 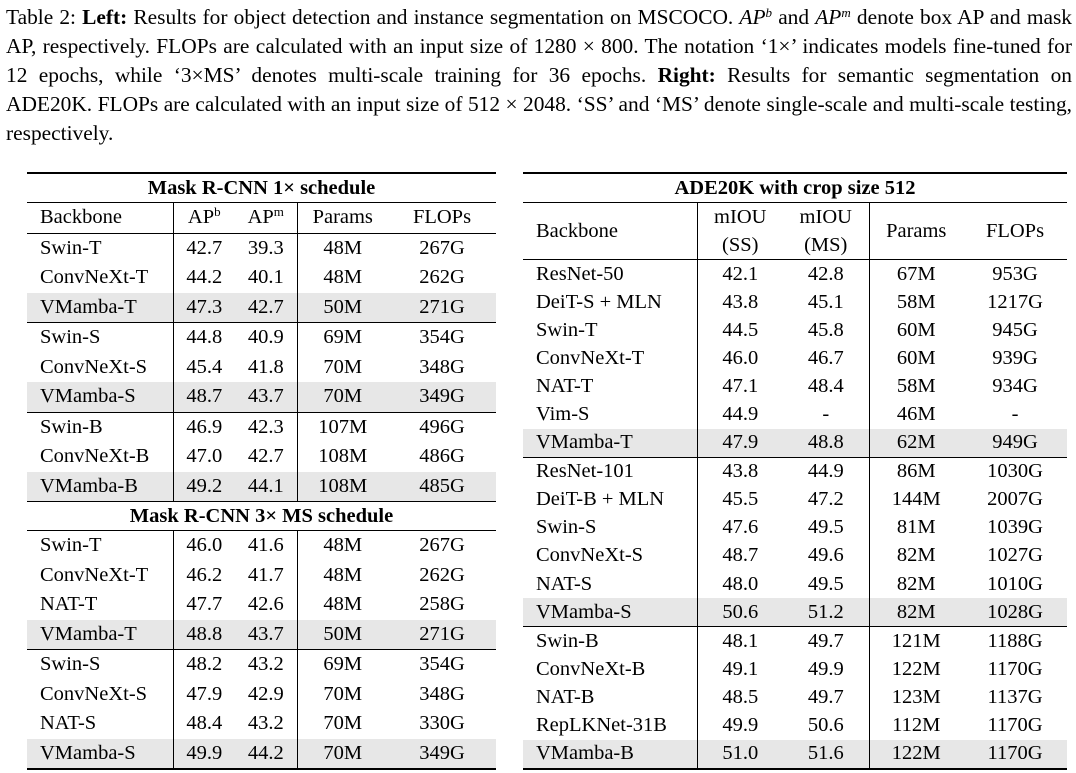 What do you see at coordinates (442, 277) in the screenshot?
I see `value-cell: 262G` at bounding box center [442, 277].